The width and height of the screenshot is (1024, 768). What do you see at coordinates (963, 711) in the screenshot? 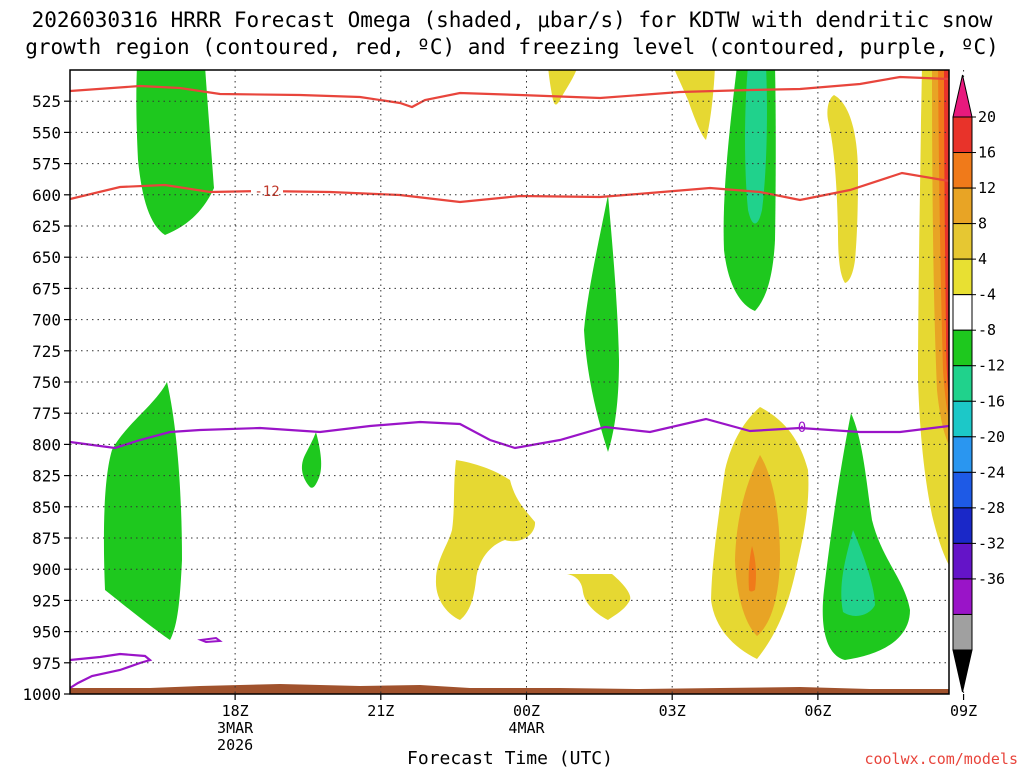
I see `x-tick-label: 09Z` at bounding box center [963, 711].